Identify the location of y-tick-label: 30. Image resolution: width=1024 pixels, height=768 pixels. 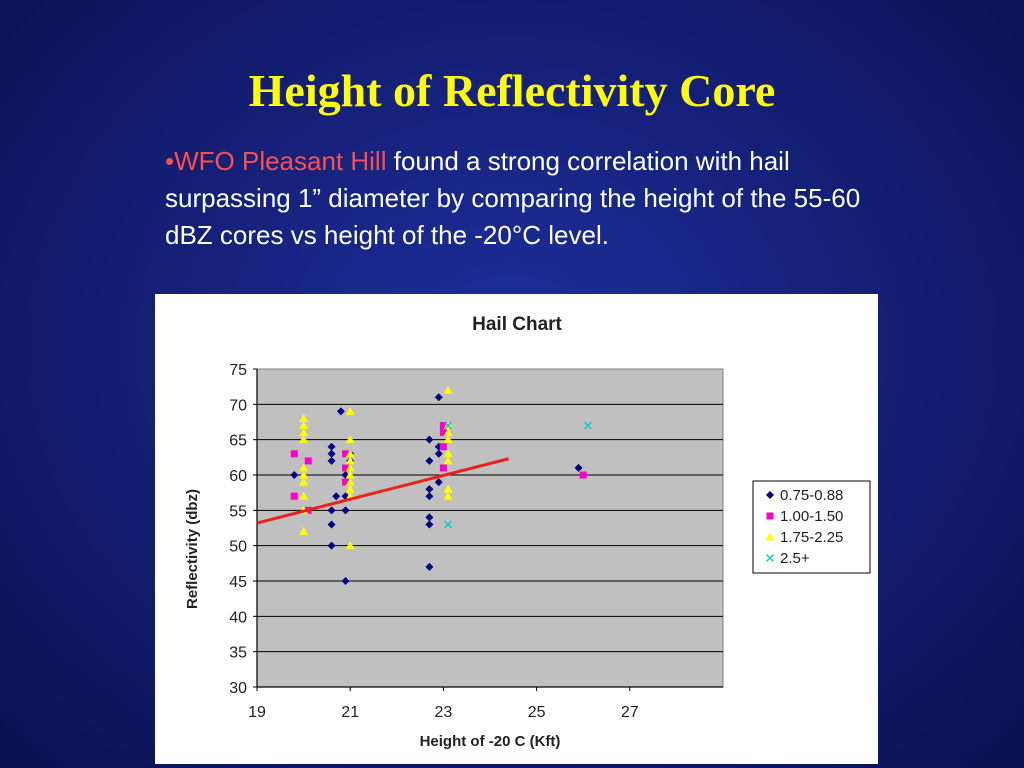
(238, 688).